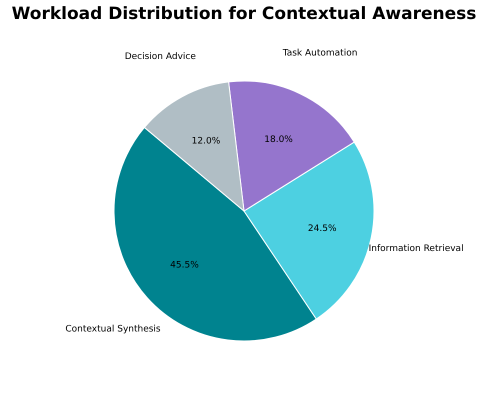 The image size is (488, 400). What do you see at coordinates (160, 57) in the screenshot?
I see `slice-label: Decision Advice` at bounding box center [160, 57].